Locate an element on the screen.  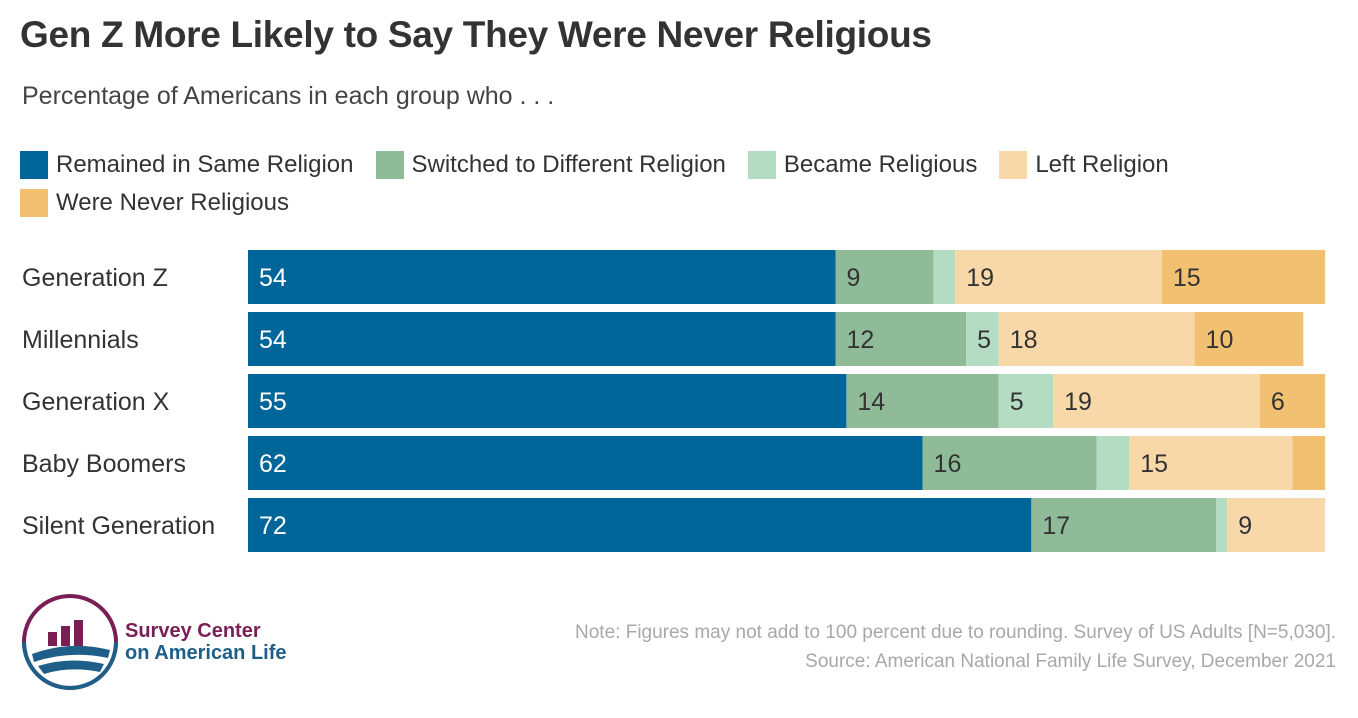
category-label-millennials: Millennials is located at coordinates (80, 340).